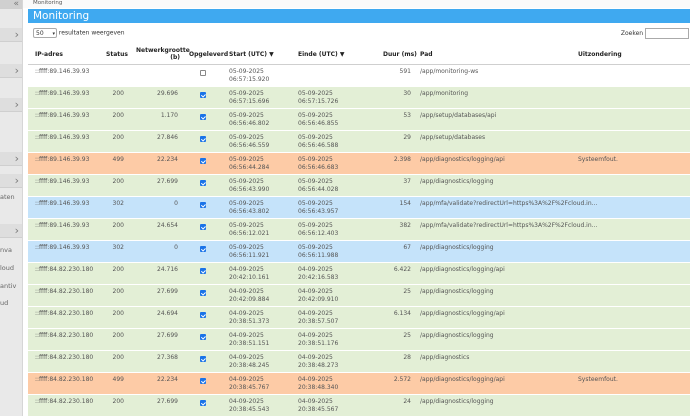 Image resolution: width=690 pixels, height=417 pixels. I want to click on collapse-sidebar-icon: «, so click(11, 4).